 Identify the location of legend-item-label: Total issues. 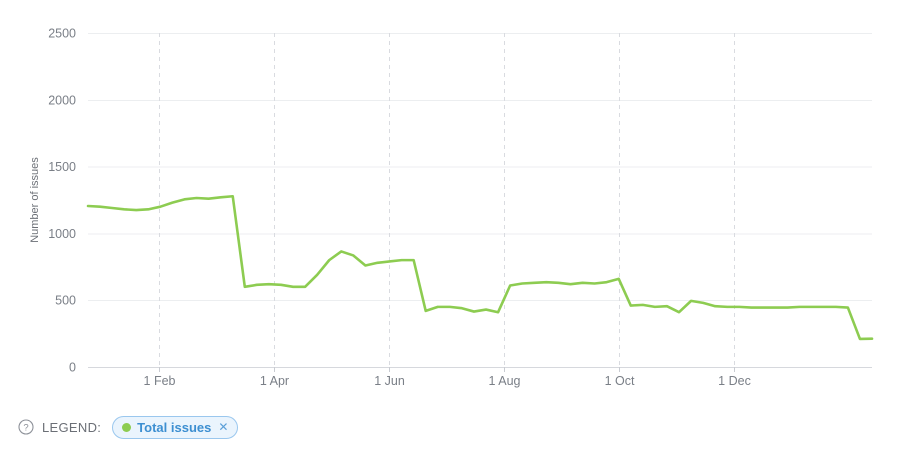
(174, 427).